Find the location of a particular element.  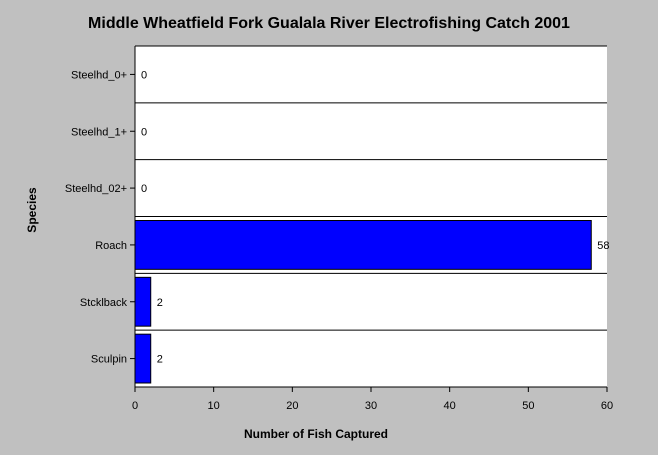

x-tick-label-20: 20 is located at coordinates (292, 406).